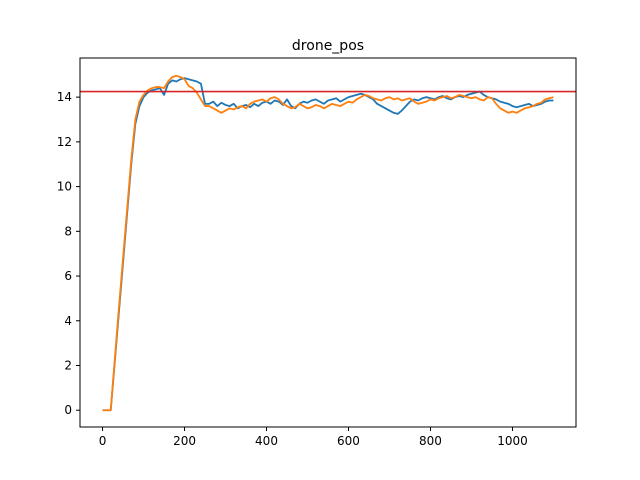 Image resolution: width=640 pixels, height=480 pixels. Describe the element at coordinates (430, 441) in the screenshot. I see `x-tick-label: 800` at that location.